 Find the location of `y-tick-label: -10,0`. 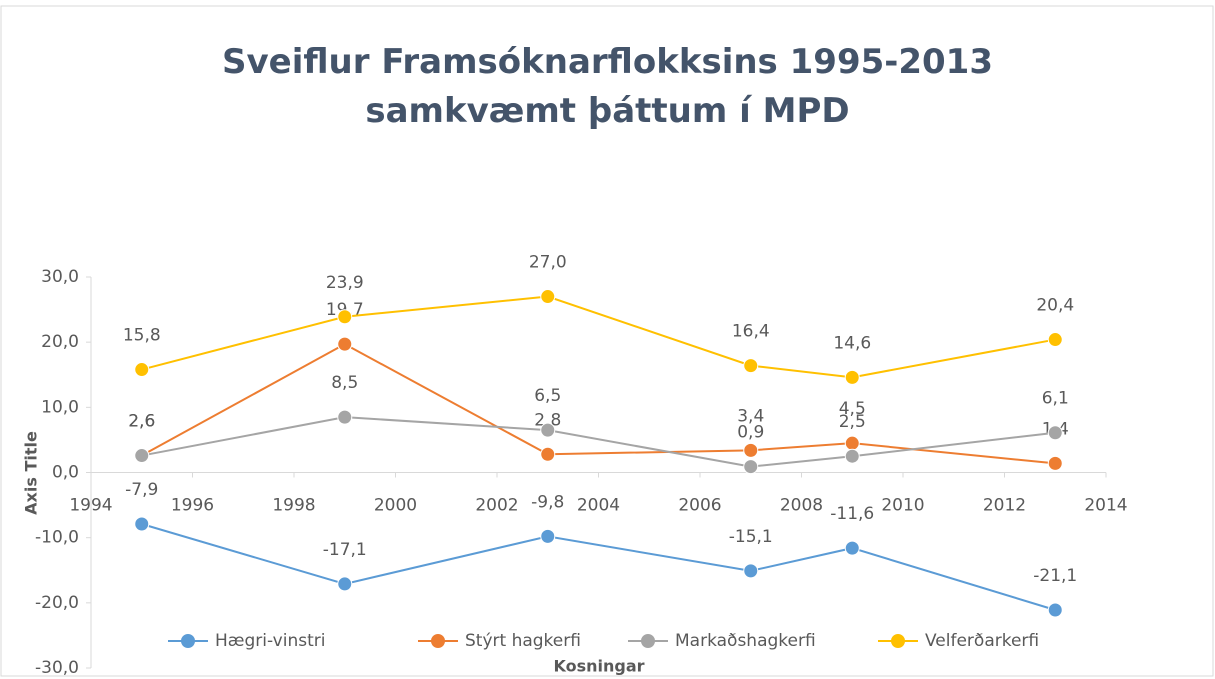

y-tick-label: -10,0 is located at coordinates (57, 538).